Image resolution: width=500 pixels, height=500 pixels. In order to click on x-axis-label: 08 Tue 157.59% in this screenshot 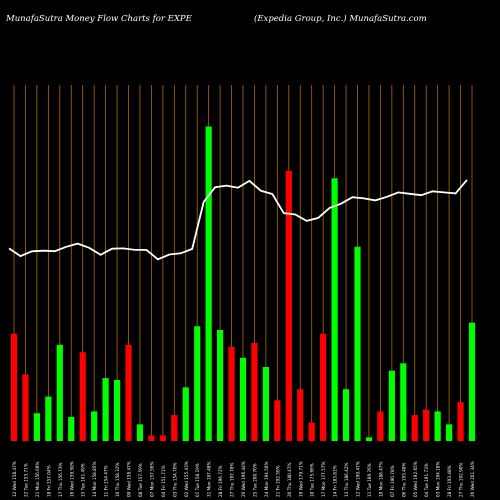, I will do `click(140, 480)`.